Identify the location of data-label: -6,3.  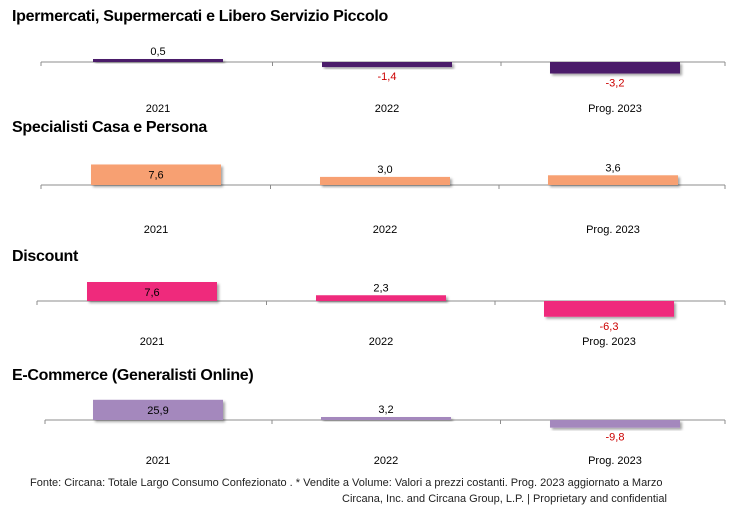
(609, 327).